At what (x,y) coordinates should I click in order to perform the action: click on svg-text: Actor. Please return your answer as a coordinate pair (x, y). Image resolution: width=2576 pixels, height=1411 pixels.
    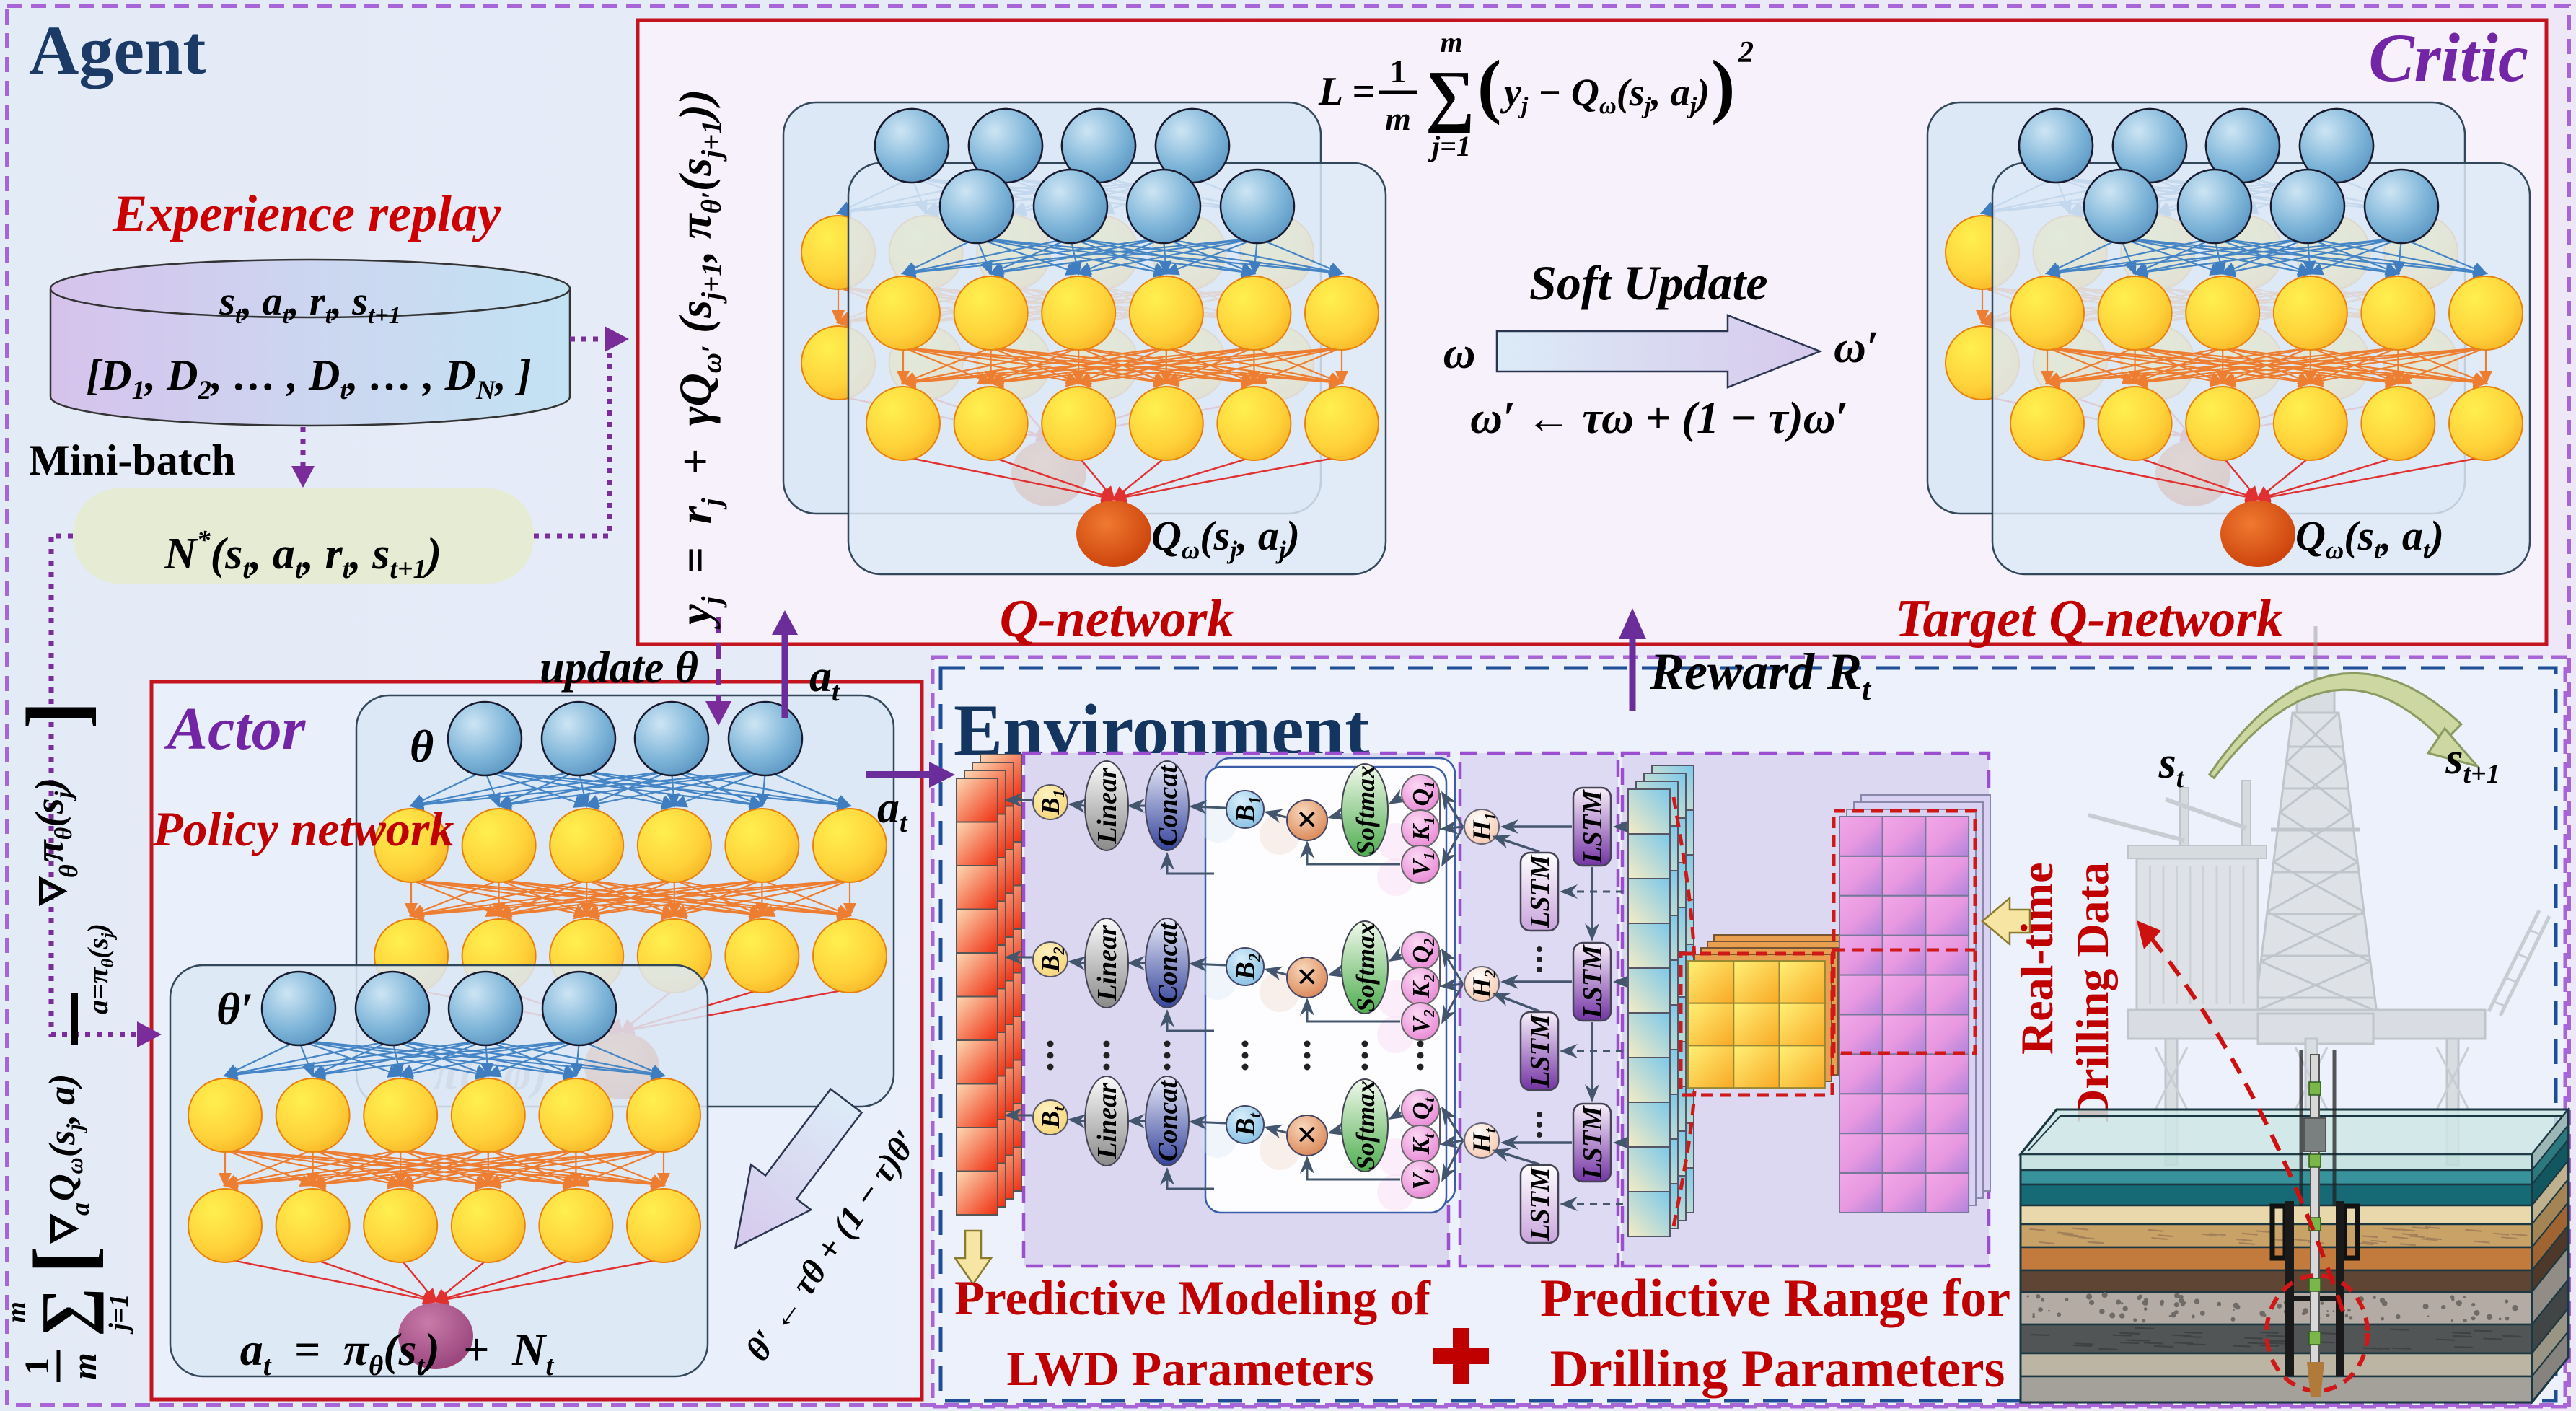
    Looking at the image, I should click on (235, 728).